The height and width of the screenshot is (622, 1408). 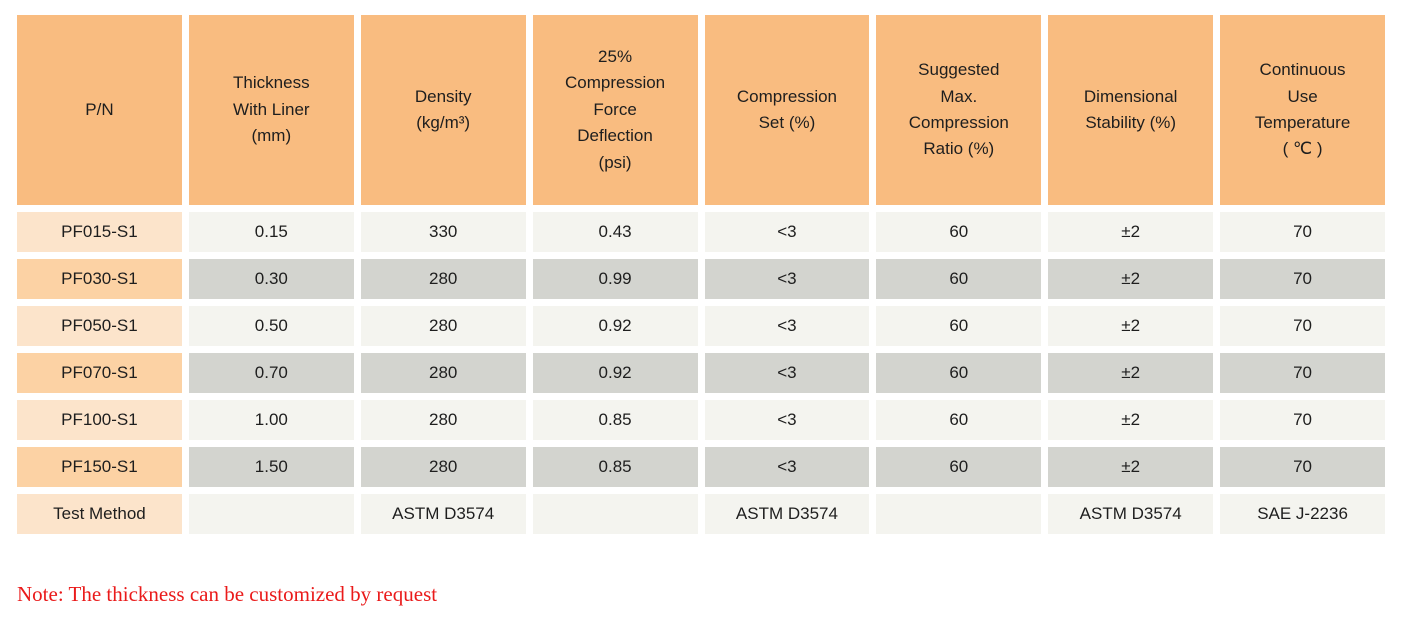 I want to click on table-row: PF150-S1 1.50 280 0.85 <3 60 ±2 70, so click(x=701, y=467).